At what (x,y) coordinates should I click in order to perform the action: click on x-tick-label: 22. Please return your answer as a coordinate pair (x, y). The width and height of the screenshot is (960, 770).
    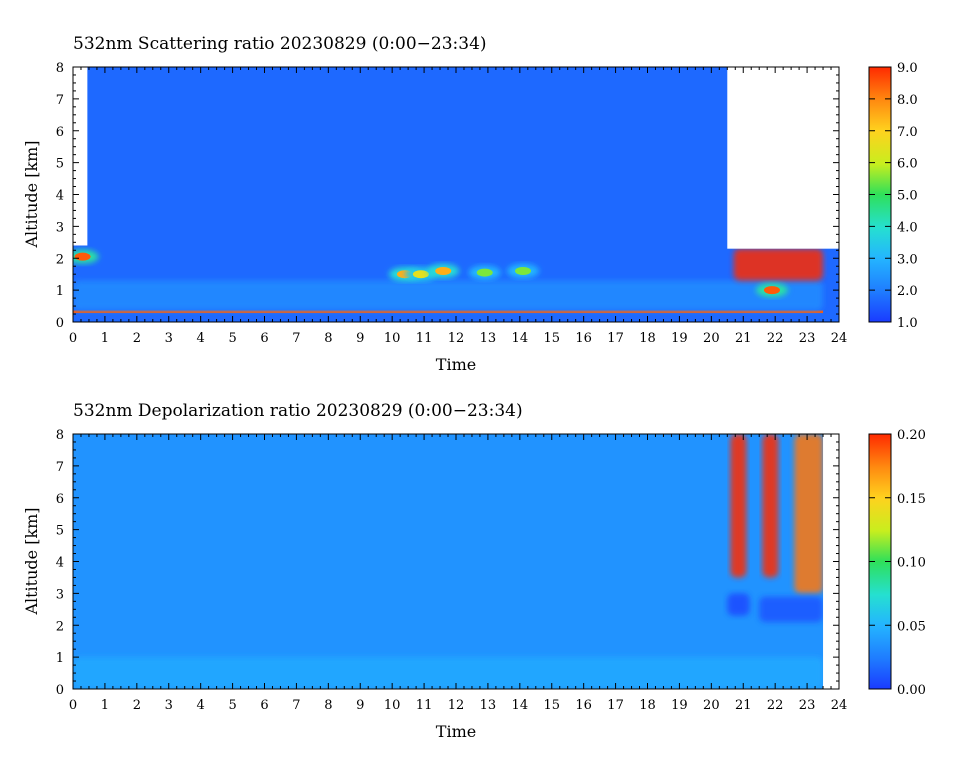
    Looking at the image, I should click on (775, 705).